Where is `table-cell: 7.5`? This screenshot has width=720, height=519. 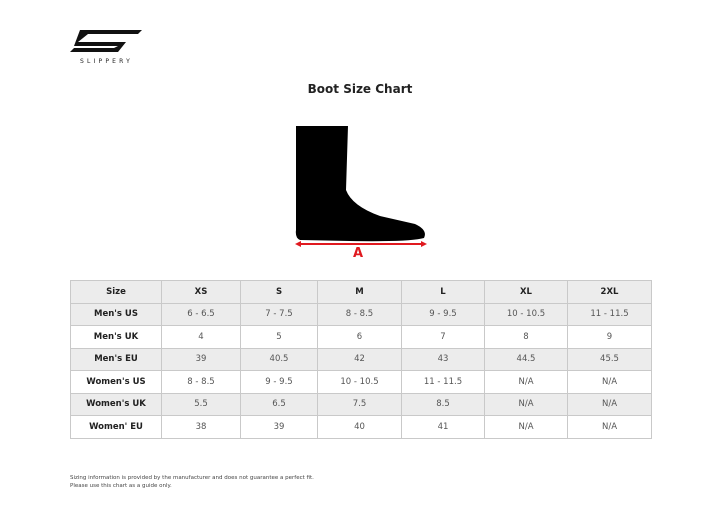 table-cell: 7.5 is located at coordinates (359, 404).